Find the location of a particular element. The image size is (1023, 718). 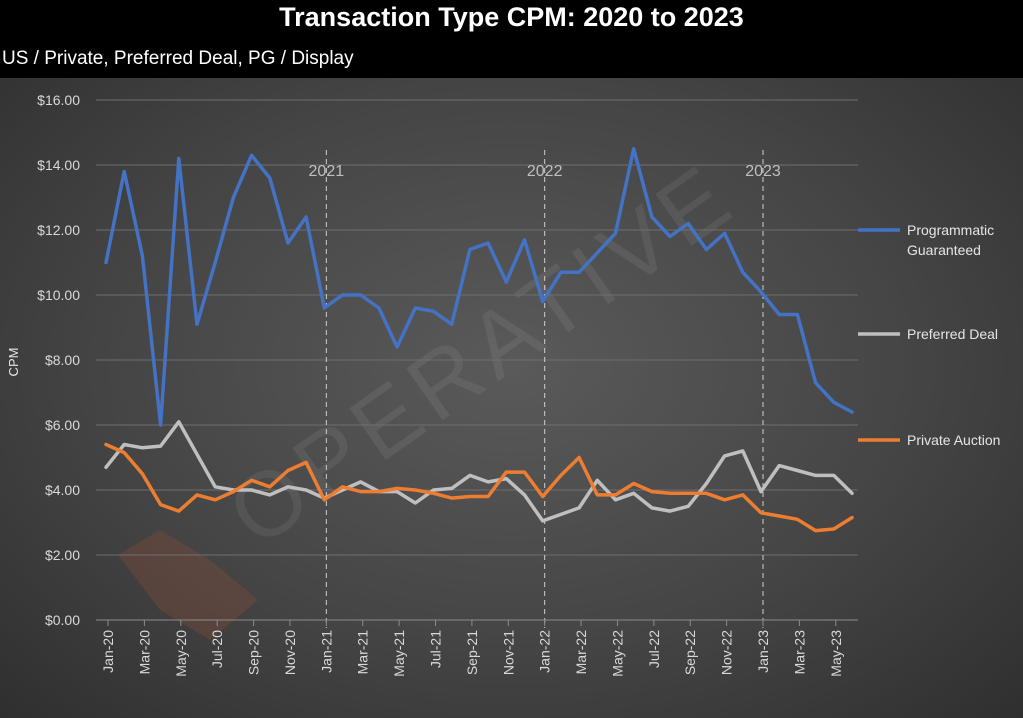

x-tick-label: Jan-21 is located at coordinates (326, 651).